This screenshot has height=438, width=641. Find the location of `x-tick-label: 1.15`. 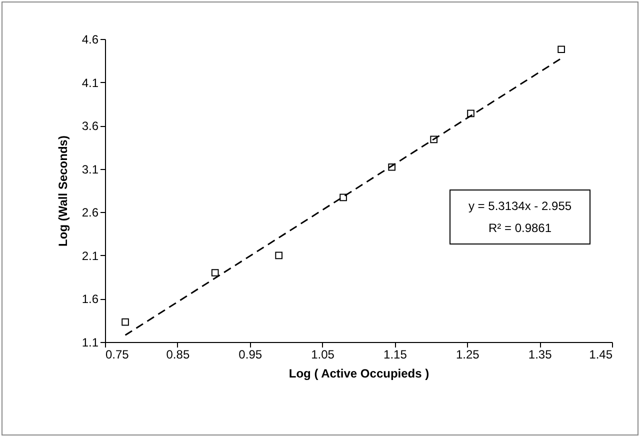

x-tick-label: 1.15 is located at coordinates (396, 355).